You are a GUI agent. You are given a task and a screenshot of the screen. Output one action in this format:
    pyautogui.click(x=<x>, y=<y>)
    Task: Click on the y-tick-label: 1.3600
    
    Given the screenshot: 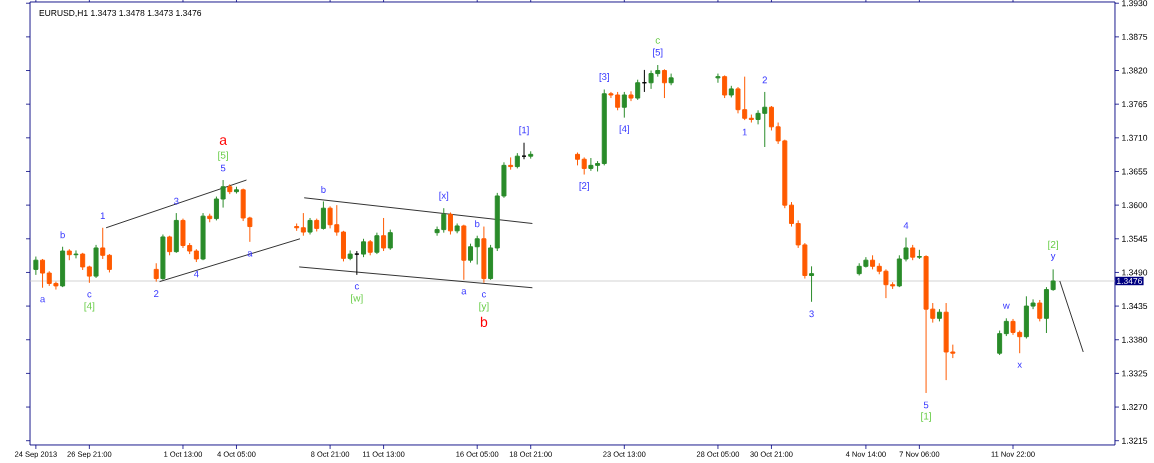 What is the action you would take?
    pyautogui.click(x=1135, y=205)
    